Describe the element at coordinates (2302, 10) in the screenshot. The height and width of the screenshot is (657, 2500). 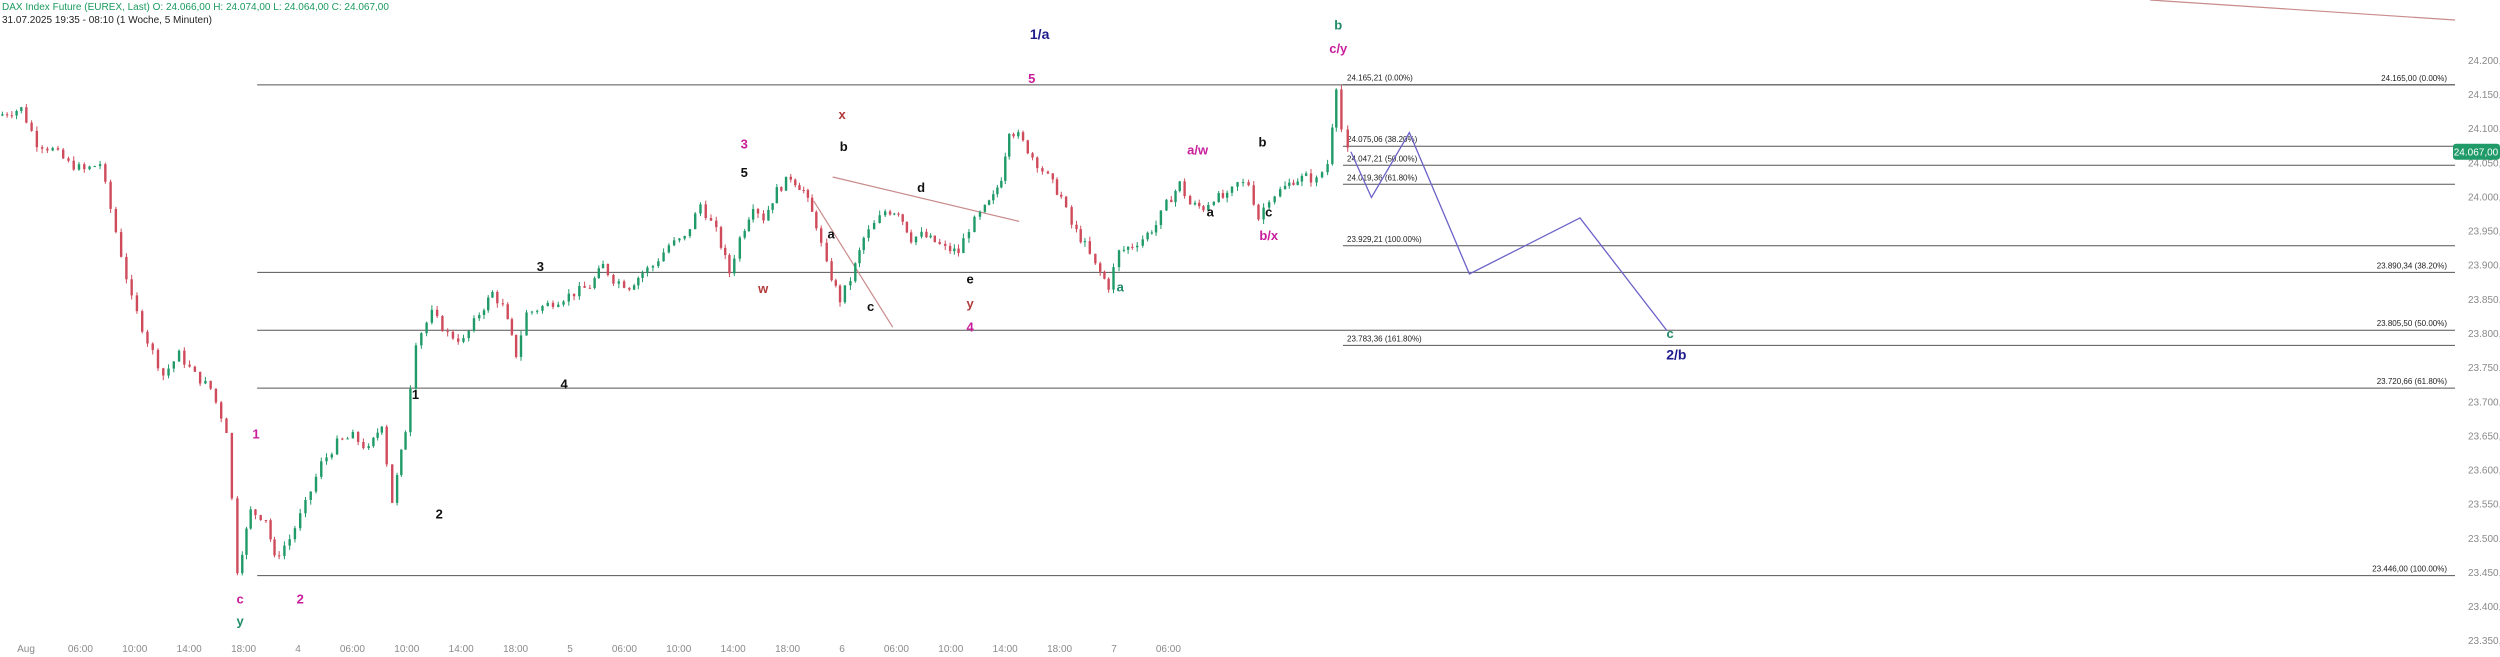
I see `trendline` at that location.